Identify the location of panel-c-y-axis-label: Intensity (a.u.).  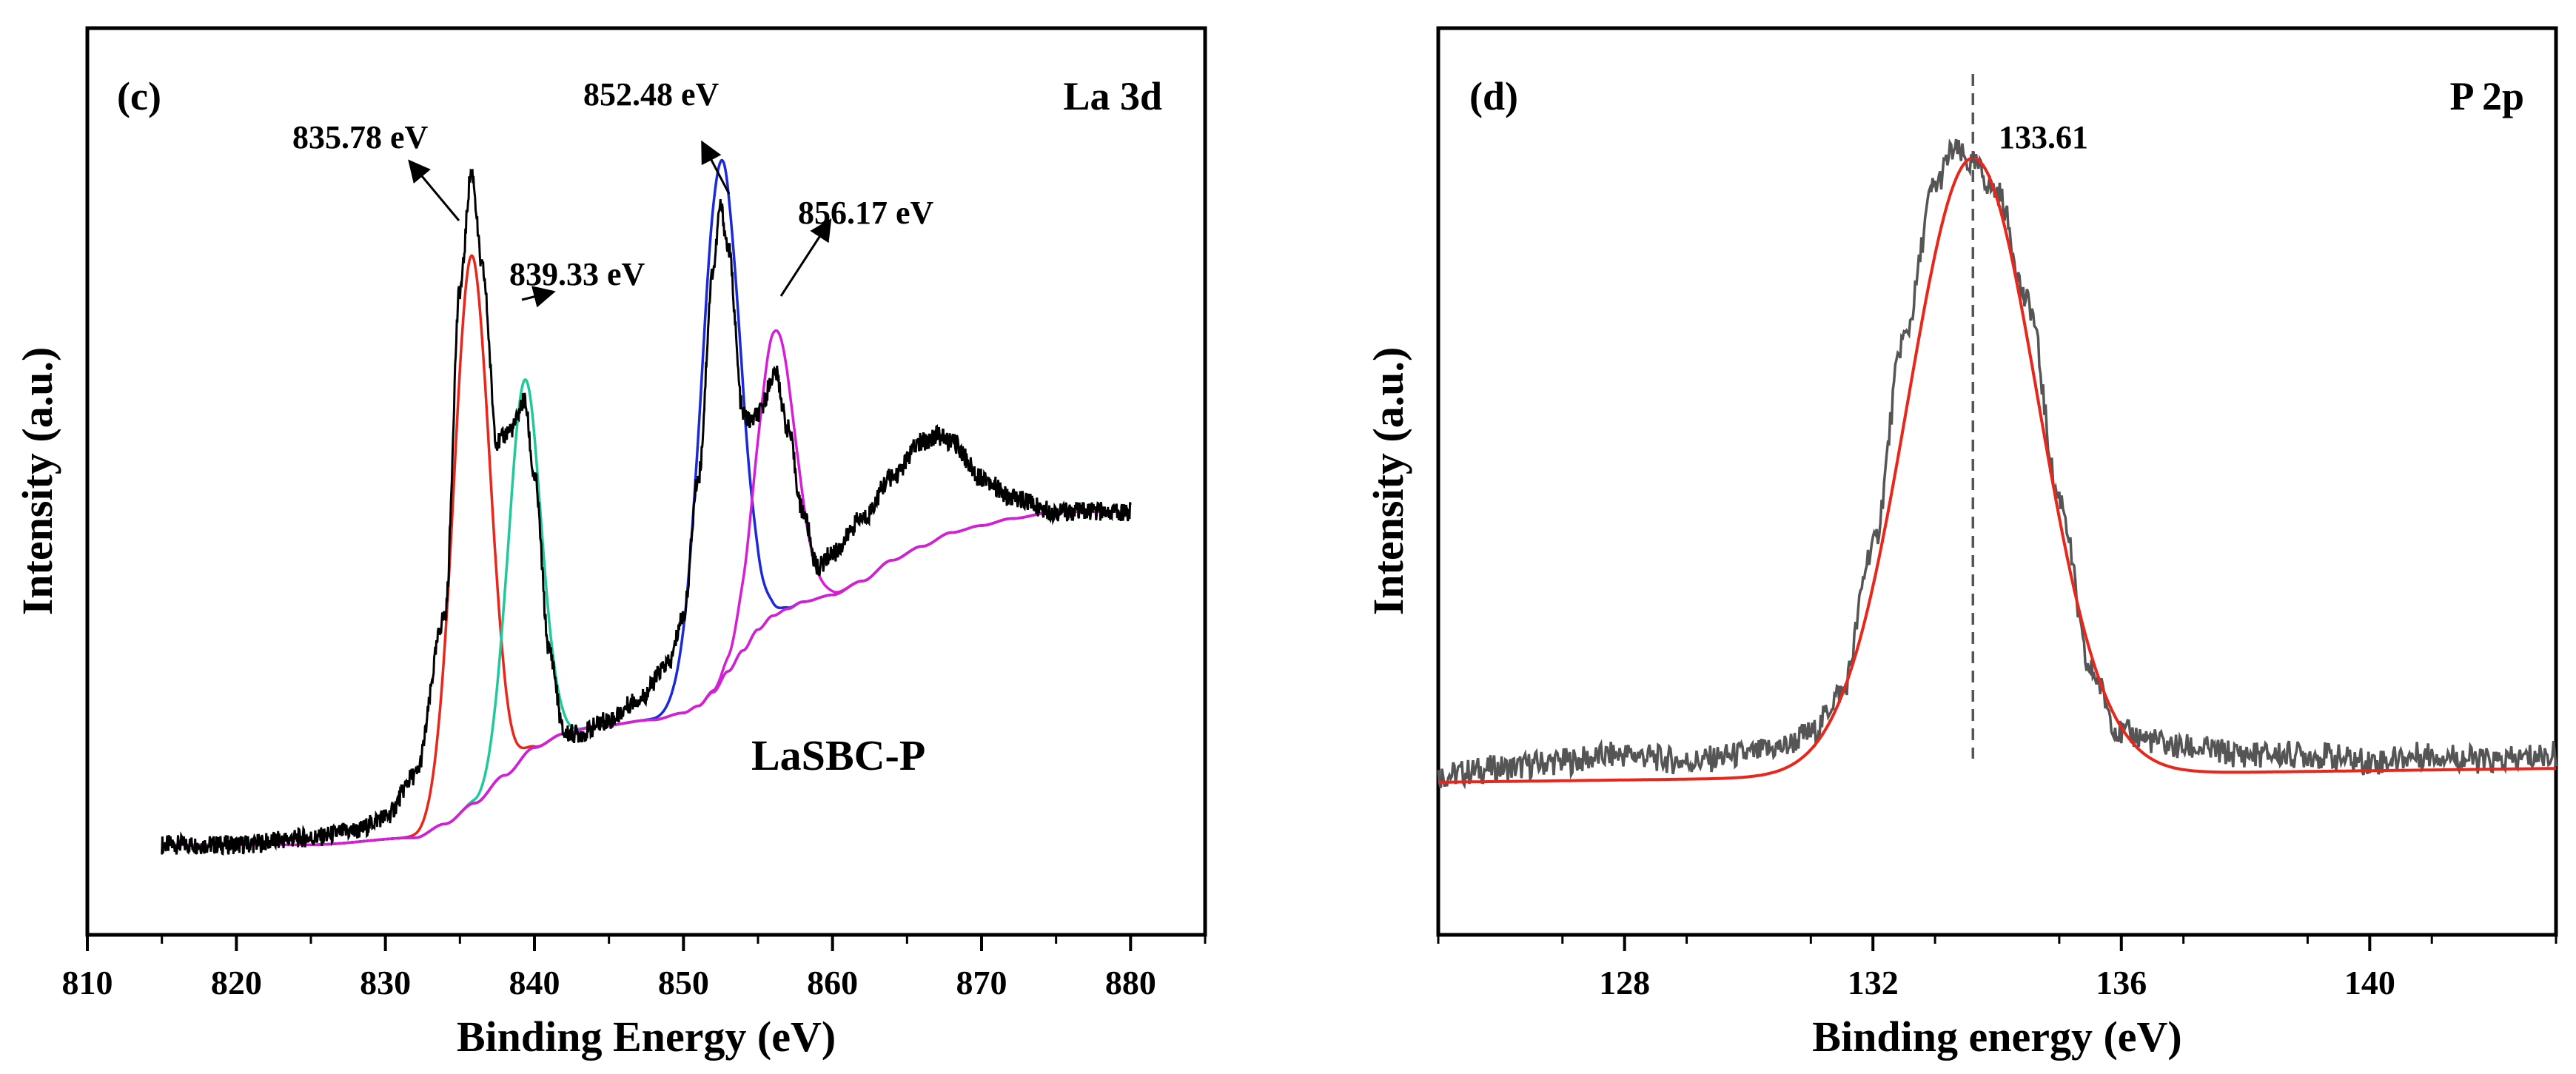
(37, 481).